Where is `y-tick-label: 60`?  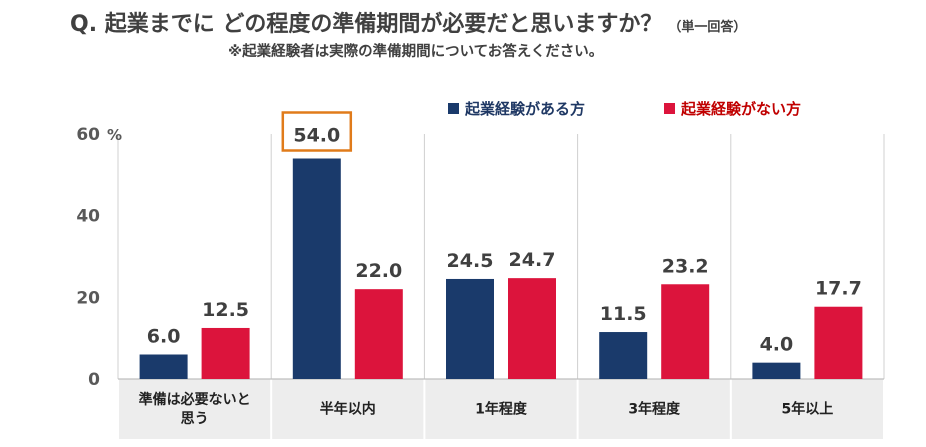
y-tick-label: 60 is located at coordinates (88, 135).